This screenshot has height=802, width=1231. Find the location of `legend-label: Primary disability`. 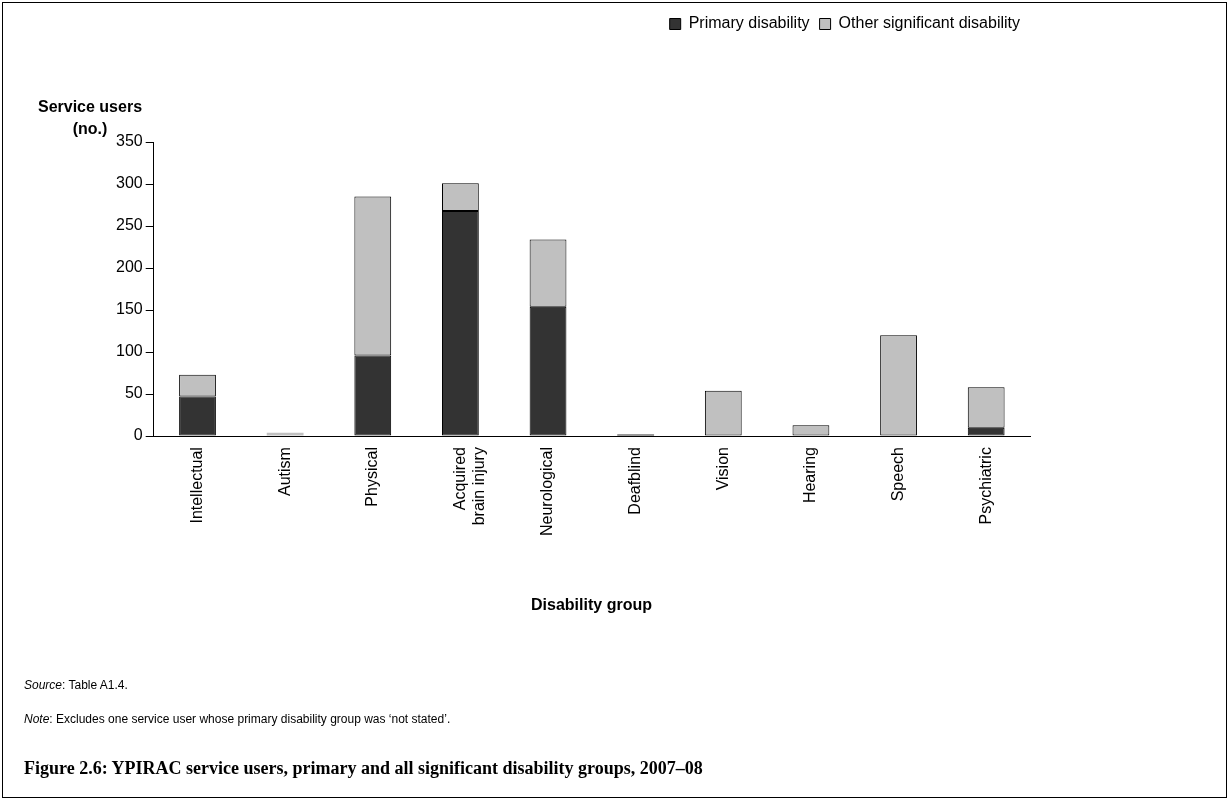

legend-label: Primary disability is located at coordinates (749, 23).